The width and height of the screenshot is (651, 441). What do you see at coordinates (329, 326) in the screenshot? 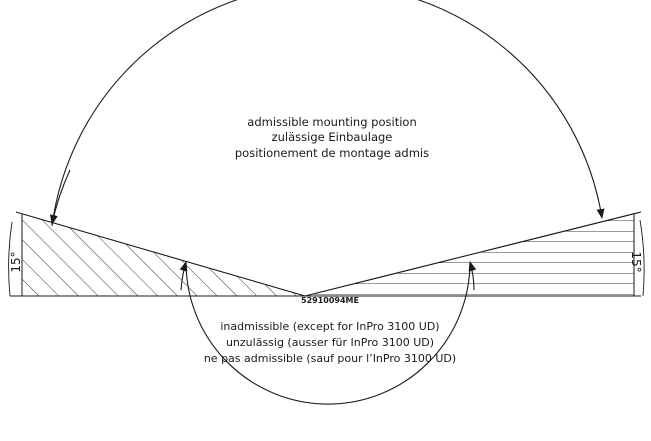
I see `inadmissible-label-en: inadmissible (except for InPro 3100 UD)` at bounding box center [329, 326].